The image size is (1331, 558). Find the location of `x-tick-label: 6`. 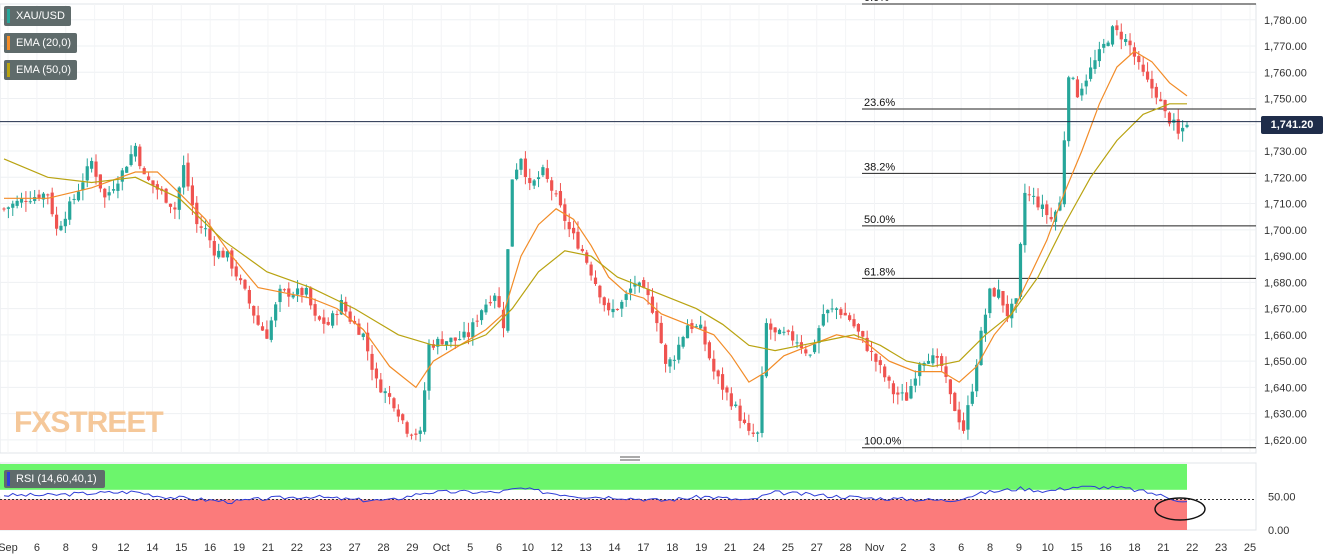

x-tick-label: 6 is located at coordinates (961, 548).